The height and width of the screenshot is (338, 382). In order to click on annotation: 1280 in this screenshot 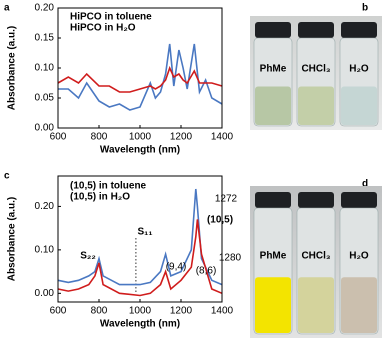, I will do `click(230, 258)`.